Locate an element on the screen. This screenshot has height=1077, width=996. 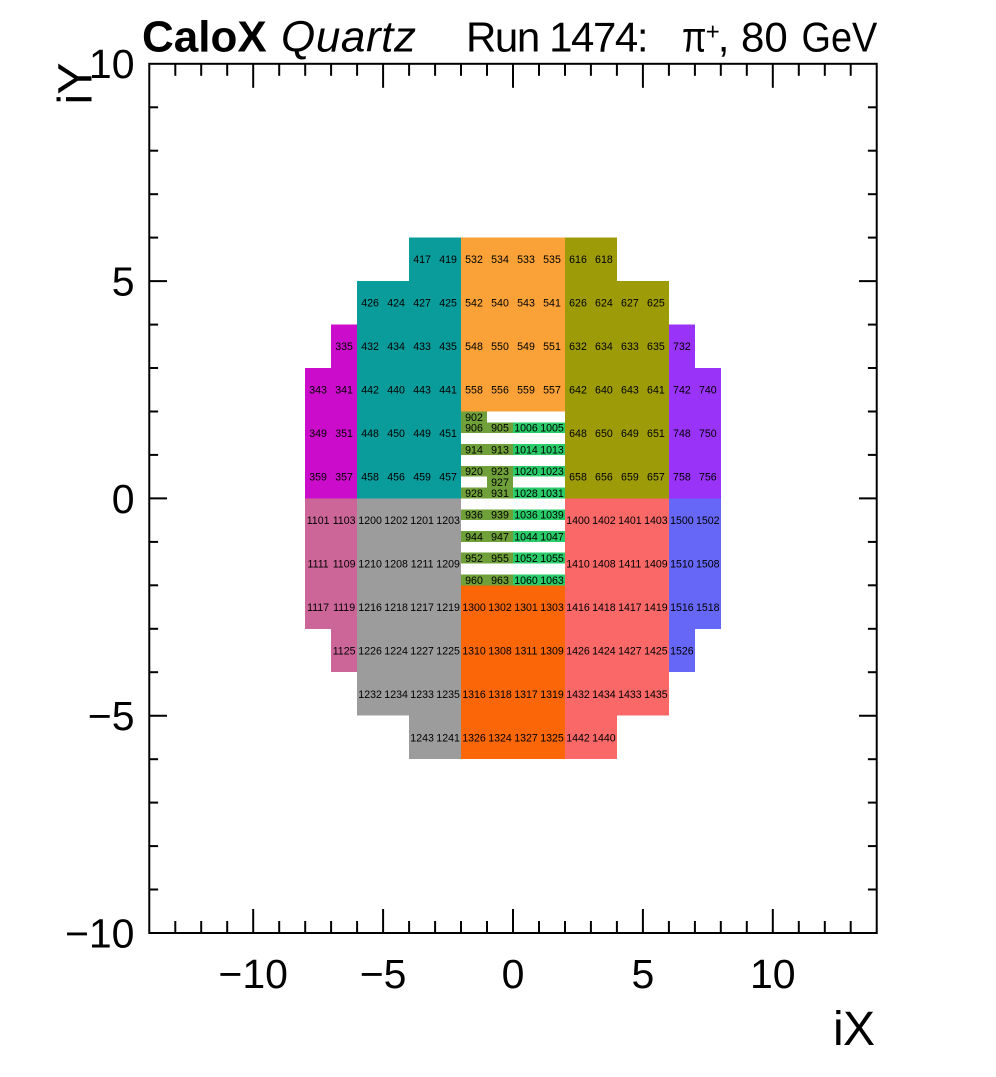
svg-text: 1044 is located at coordinates (526, 537).